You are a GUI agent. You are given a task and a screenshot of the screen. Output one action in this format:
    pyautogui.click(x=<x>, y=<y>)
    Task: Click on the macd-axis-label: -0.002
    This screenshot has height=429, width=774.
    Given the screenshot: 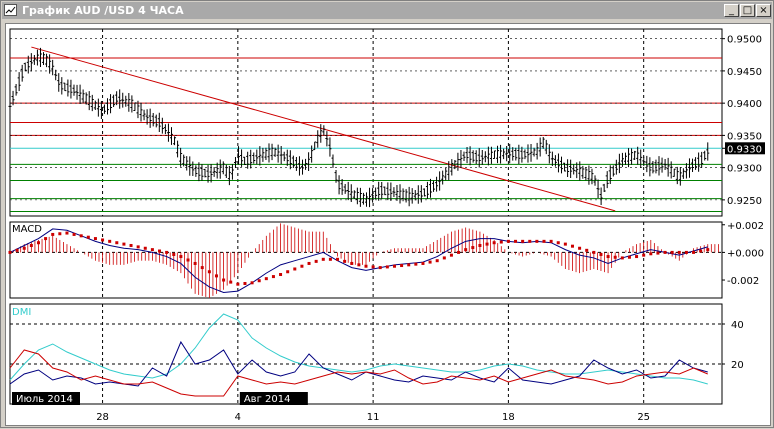 What is the action you would take?
    pyautogui.click(x=743, y=281)
    